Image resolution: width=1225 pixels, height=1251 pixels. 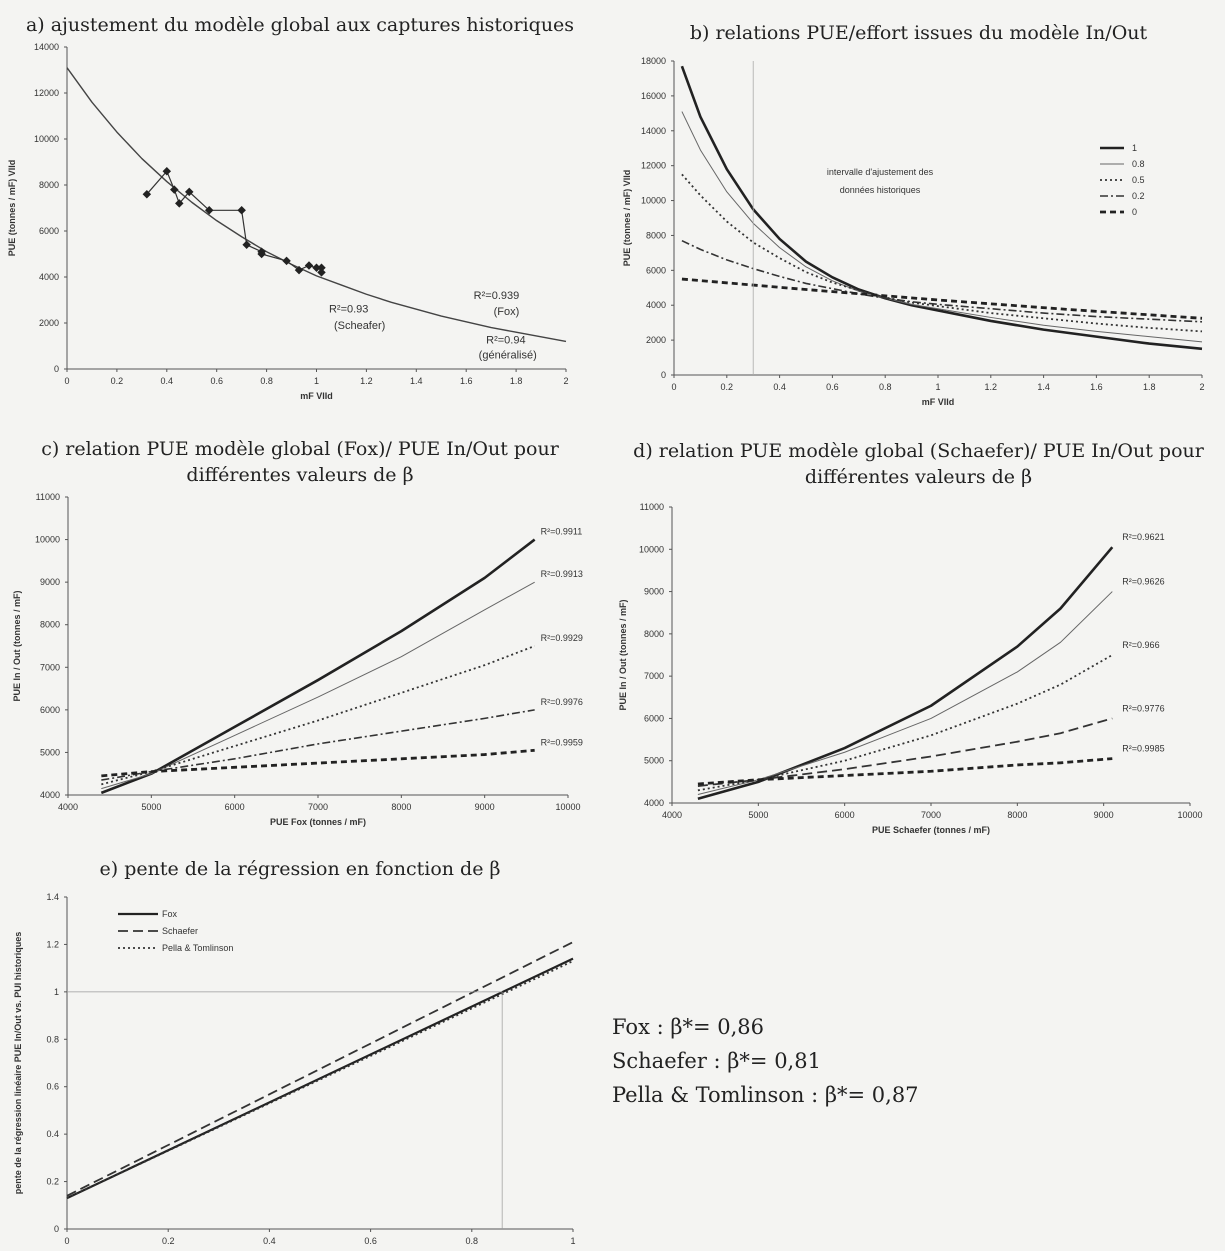 What do you see at coordinates (931, 815) in the screenshot?
I see `x-tick-label: 7000` at bounding box center [931, 815].